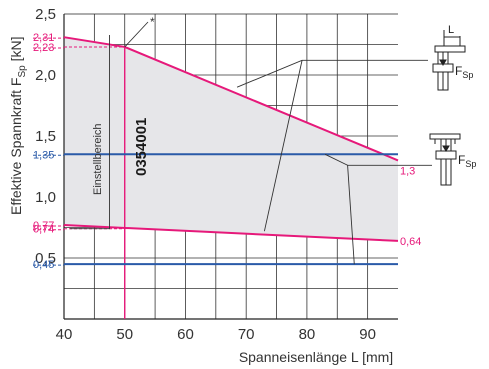 The width and height of the screenshot is (489, 369). I want to click on y-tick-label: 2,0, so click(45, 75).